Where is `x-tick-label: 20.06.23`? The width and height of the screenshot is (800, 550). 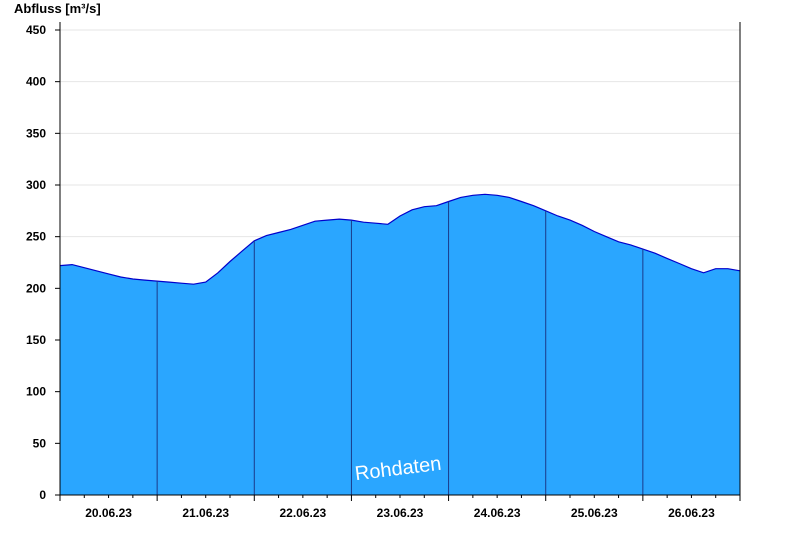
x-tick-label: 20.06.23 is located at coordinates (108, 513).